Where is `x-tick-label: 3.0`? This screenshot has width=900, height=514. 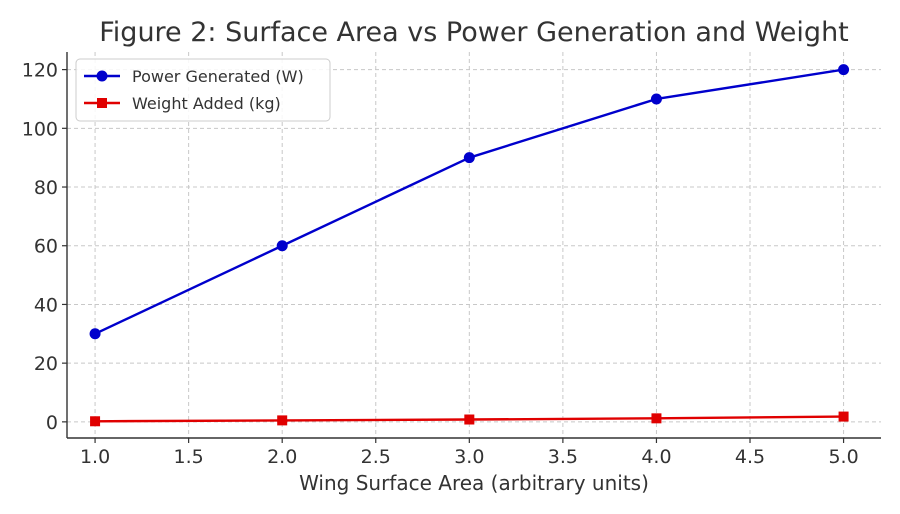
x-tick-label: 3.0 is located at coordinates (469, 457).